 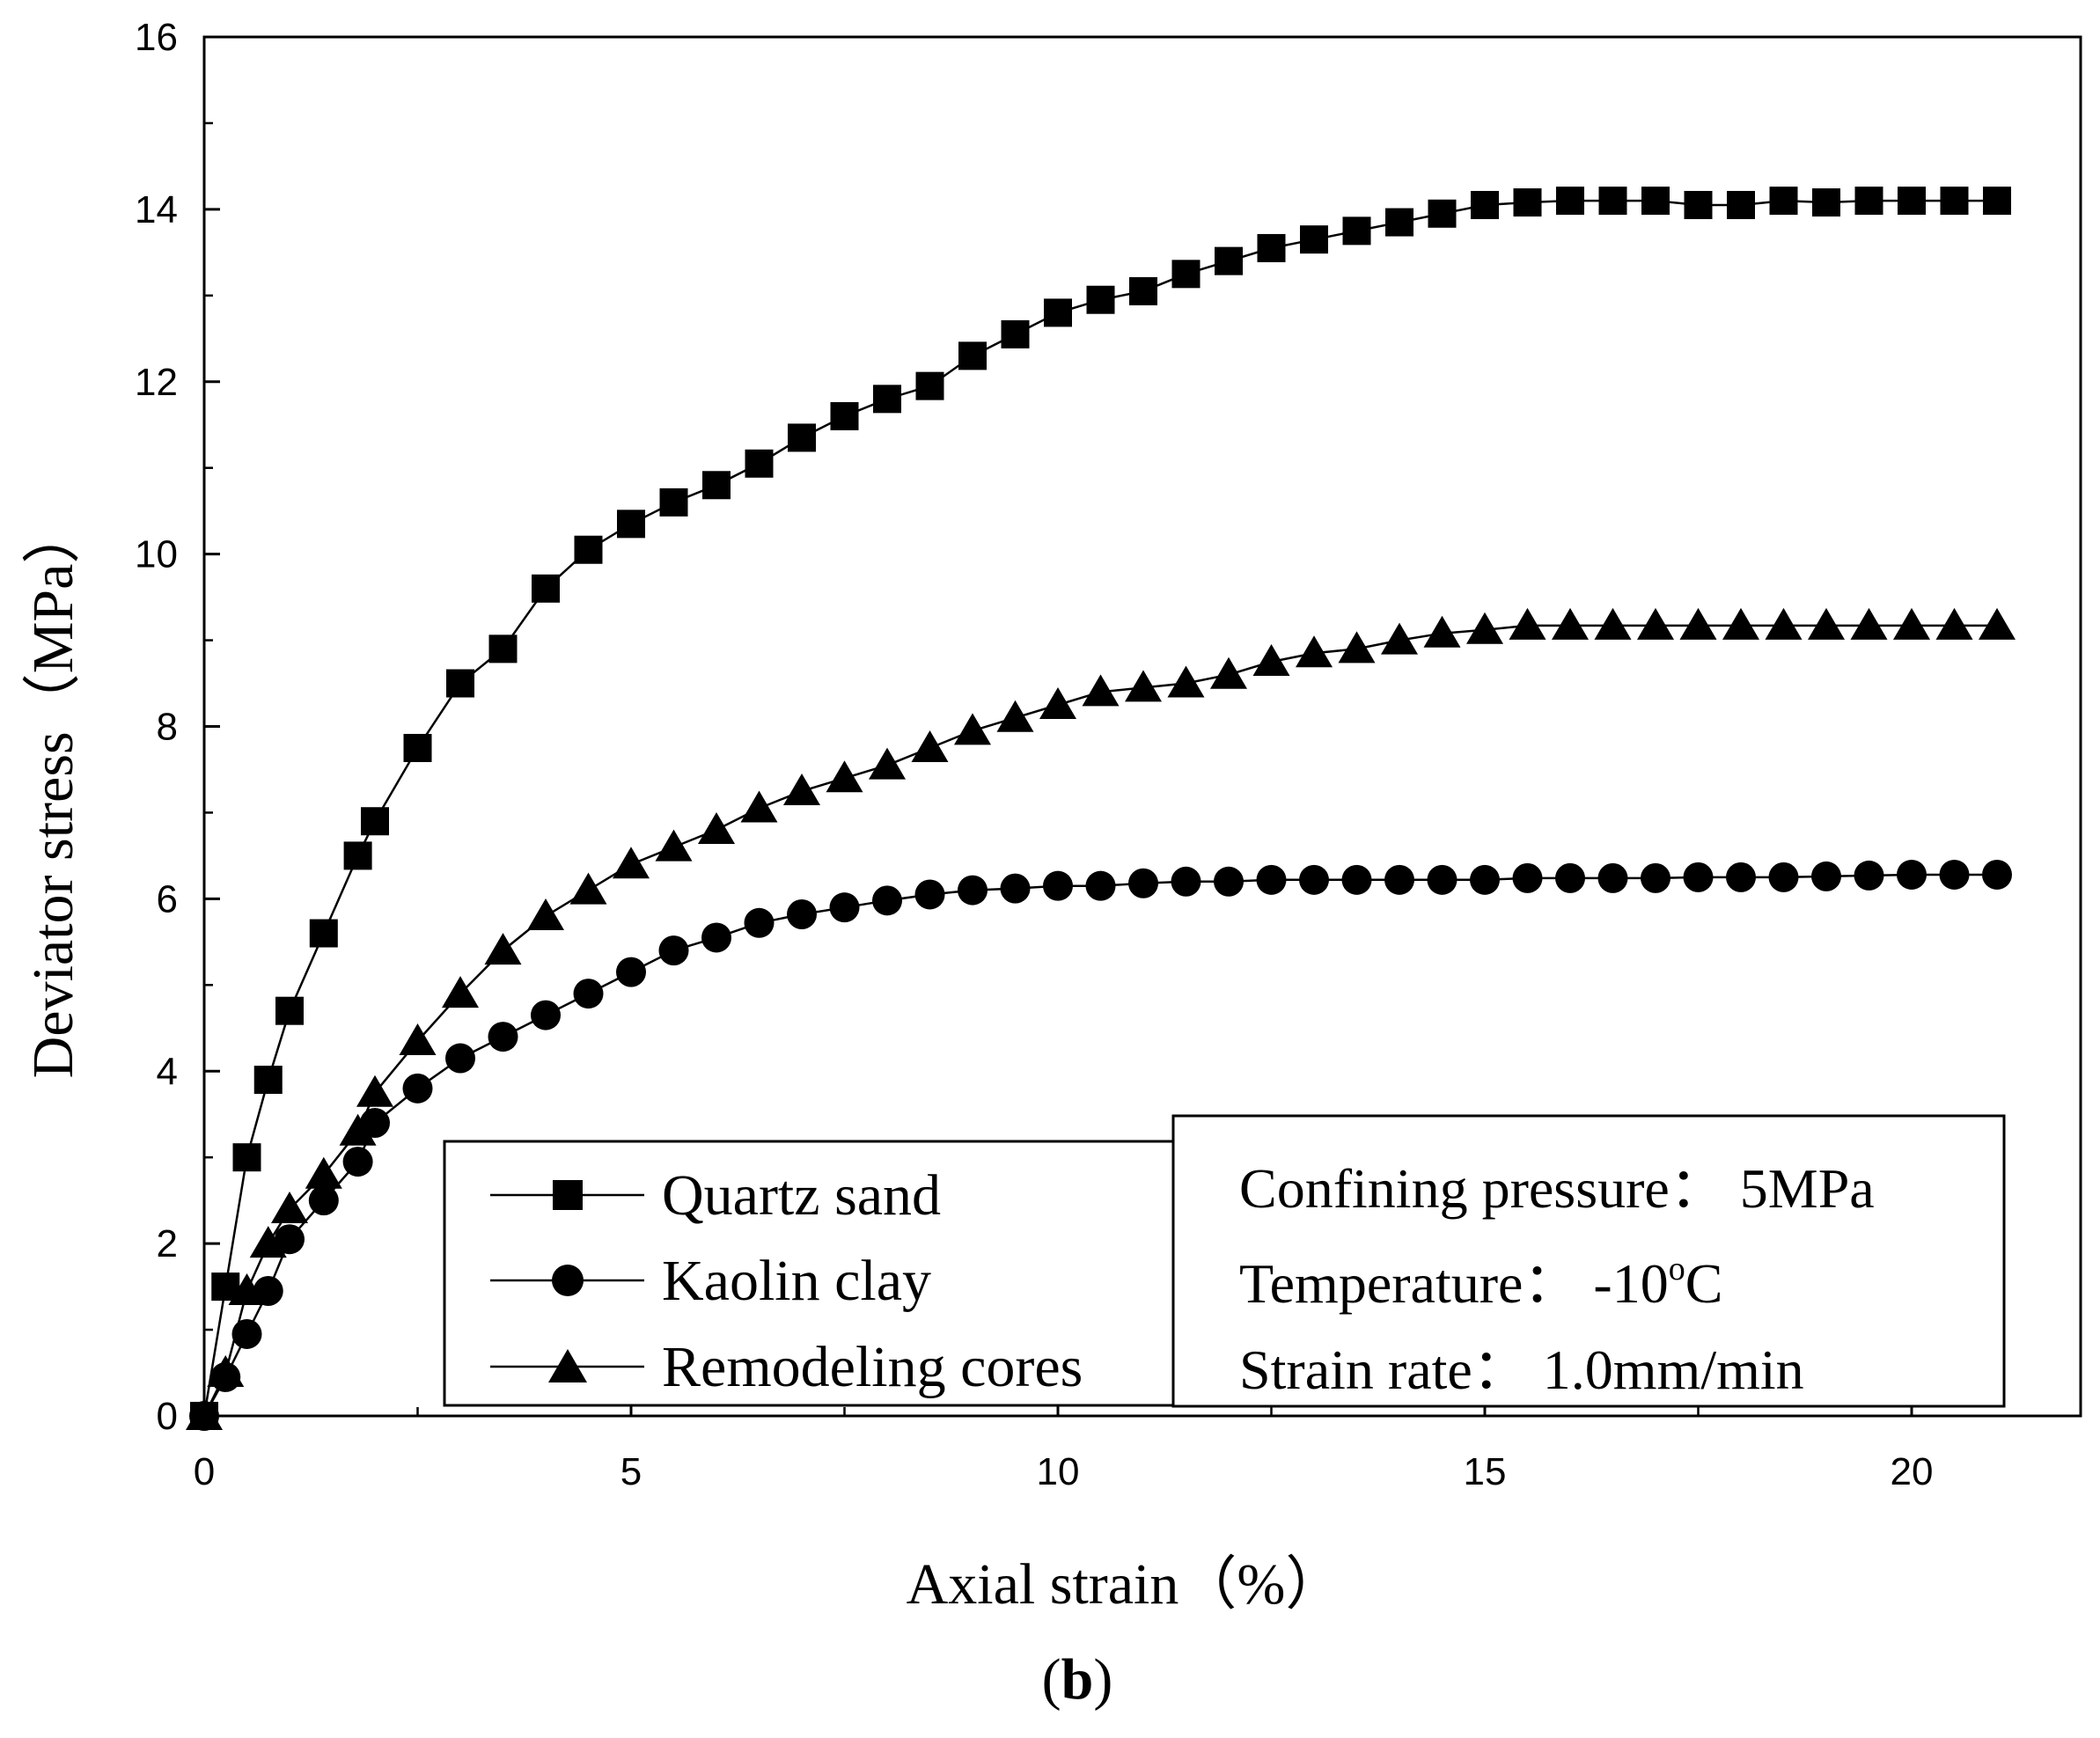 What do you see at coordinates (1125, 1585) in the screenshot?
I see `x-axis-title: Axial strain（%）` at bounding box center [1125, 1585].